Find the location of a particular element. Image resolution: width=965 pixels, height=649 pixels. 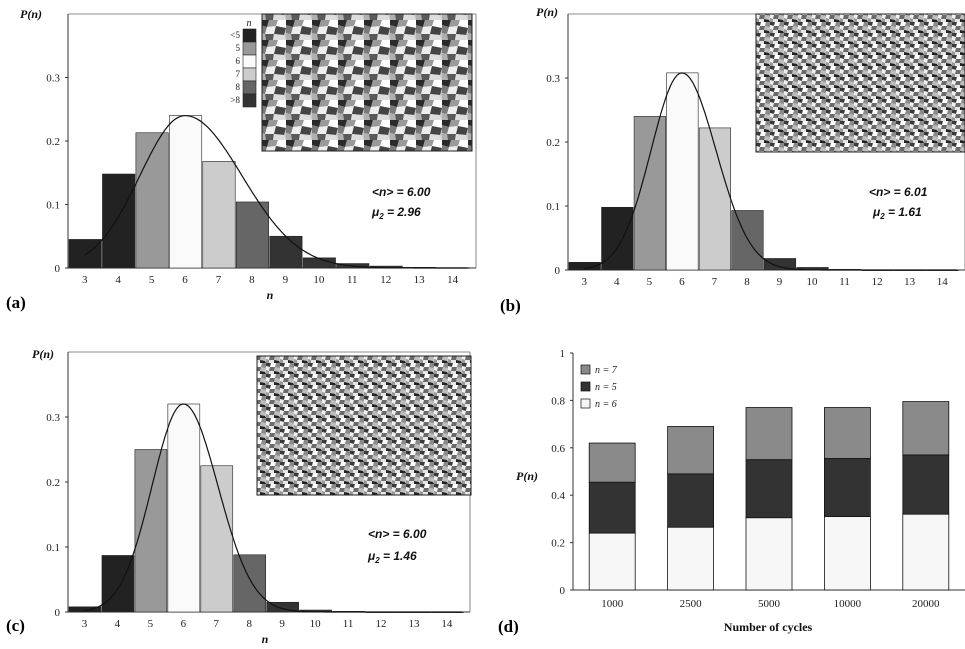

x-tick-label: 5000 is located at coordinates (769, 604).